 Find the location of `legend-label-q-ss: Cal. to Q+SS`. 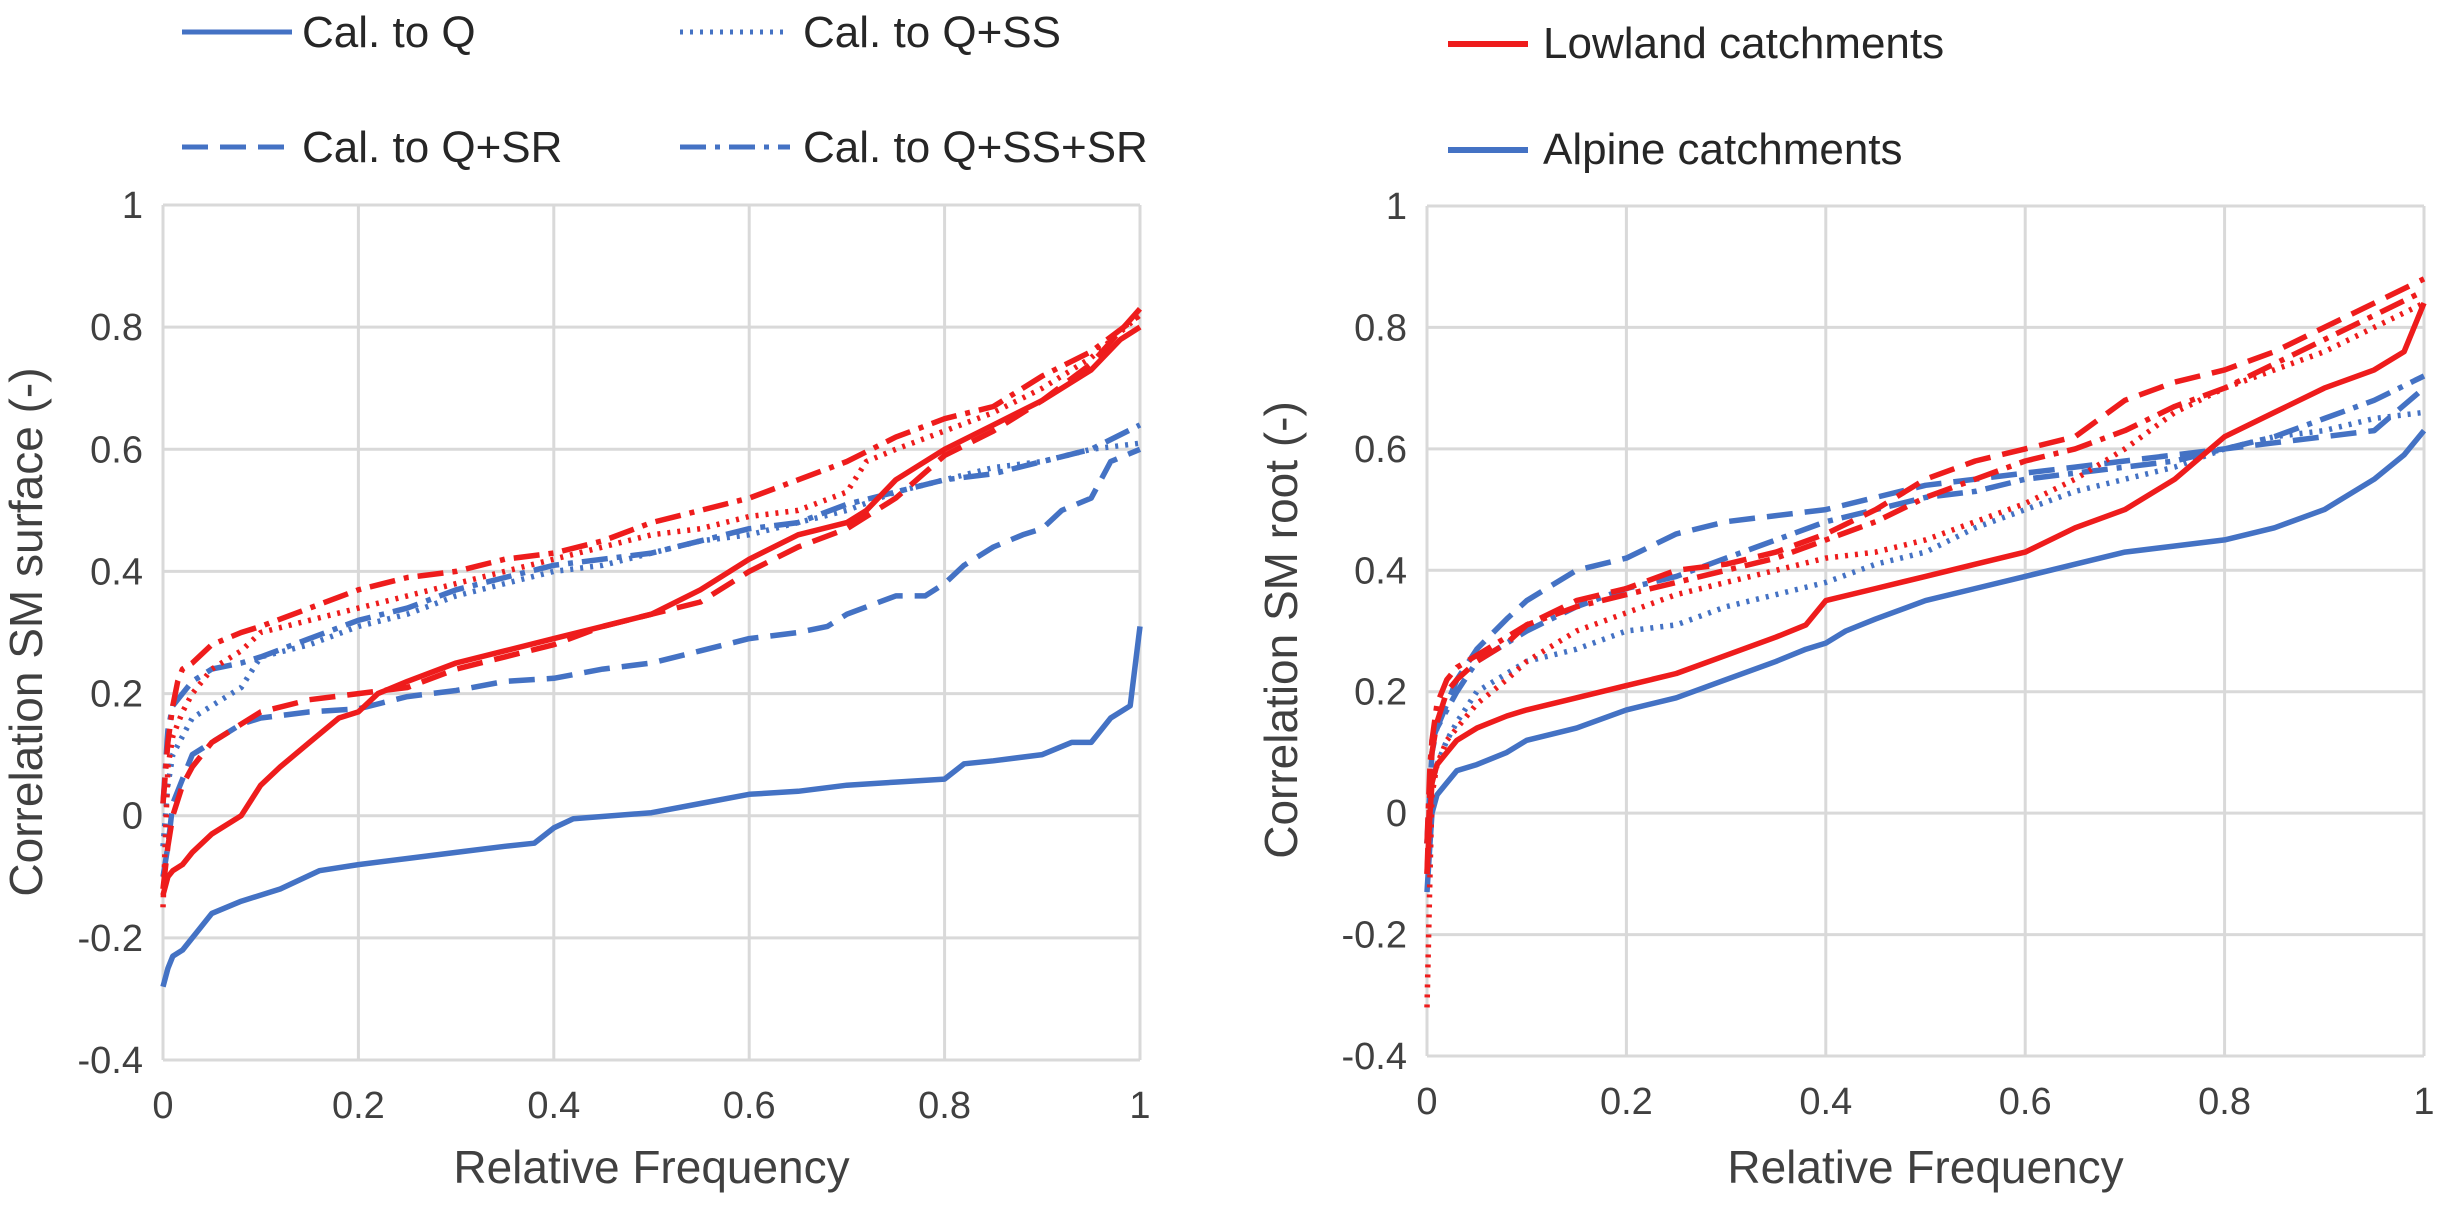

legend-label-q-ss: Cal. to Q+SS is located at coordinates (932, 32).